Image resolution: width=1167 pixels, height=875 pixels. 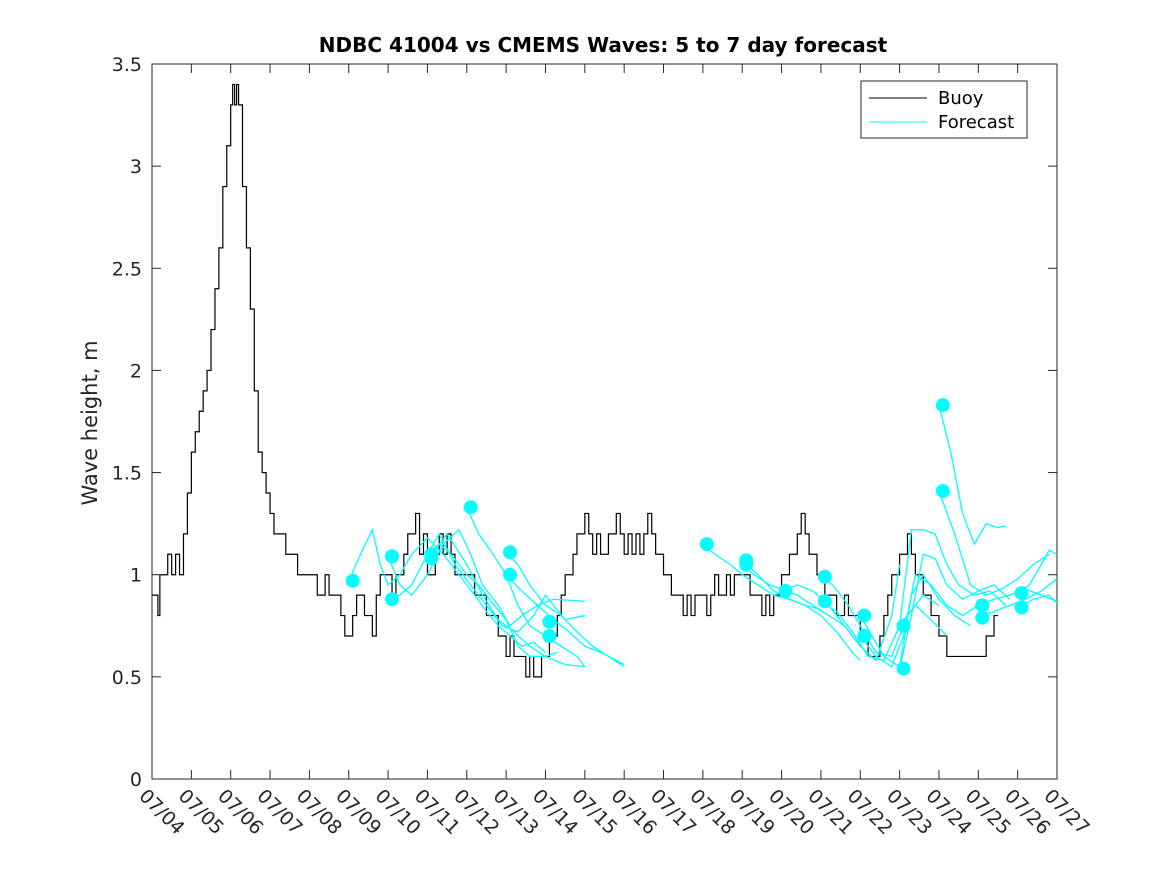 What do you see at coordinates (90, 422) in the screenshot?
I see `y-axis-label: Wave height, m` at bounding box center [90, 422].